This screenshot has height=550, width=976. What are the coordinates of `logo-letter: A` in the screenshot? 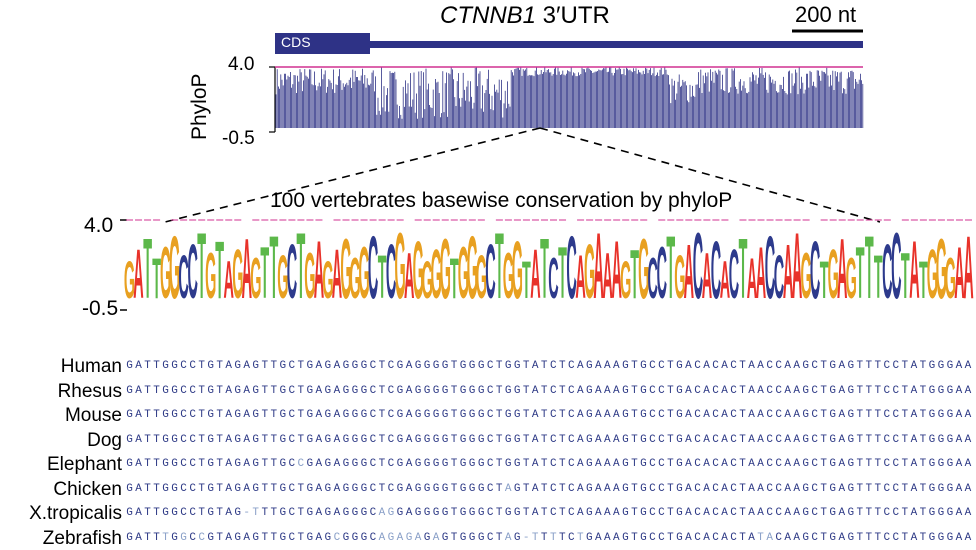 It's located at (319, 271).